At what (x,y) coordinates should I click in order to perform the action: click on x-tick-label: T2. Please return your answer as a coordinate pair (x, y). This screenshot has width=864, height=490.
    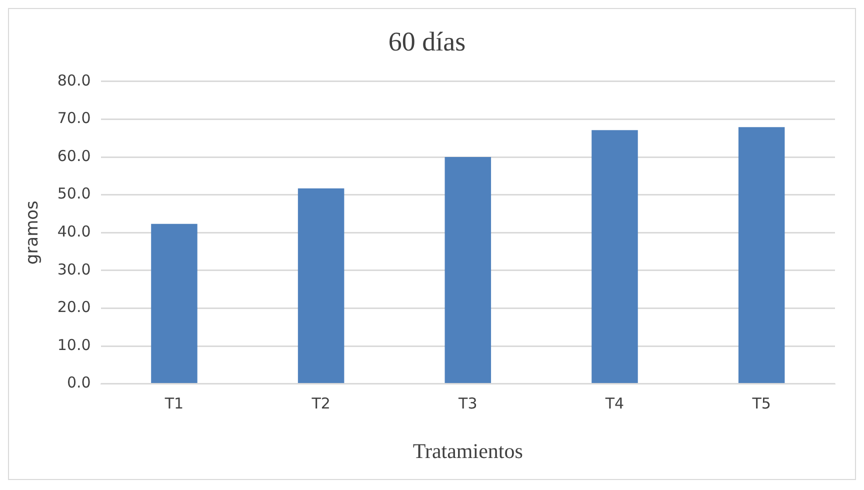
    Looking at the image, I should click on (320, 403).